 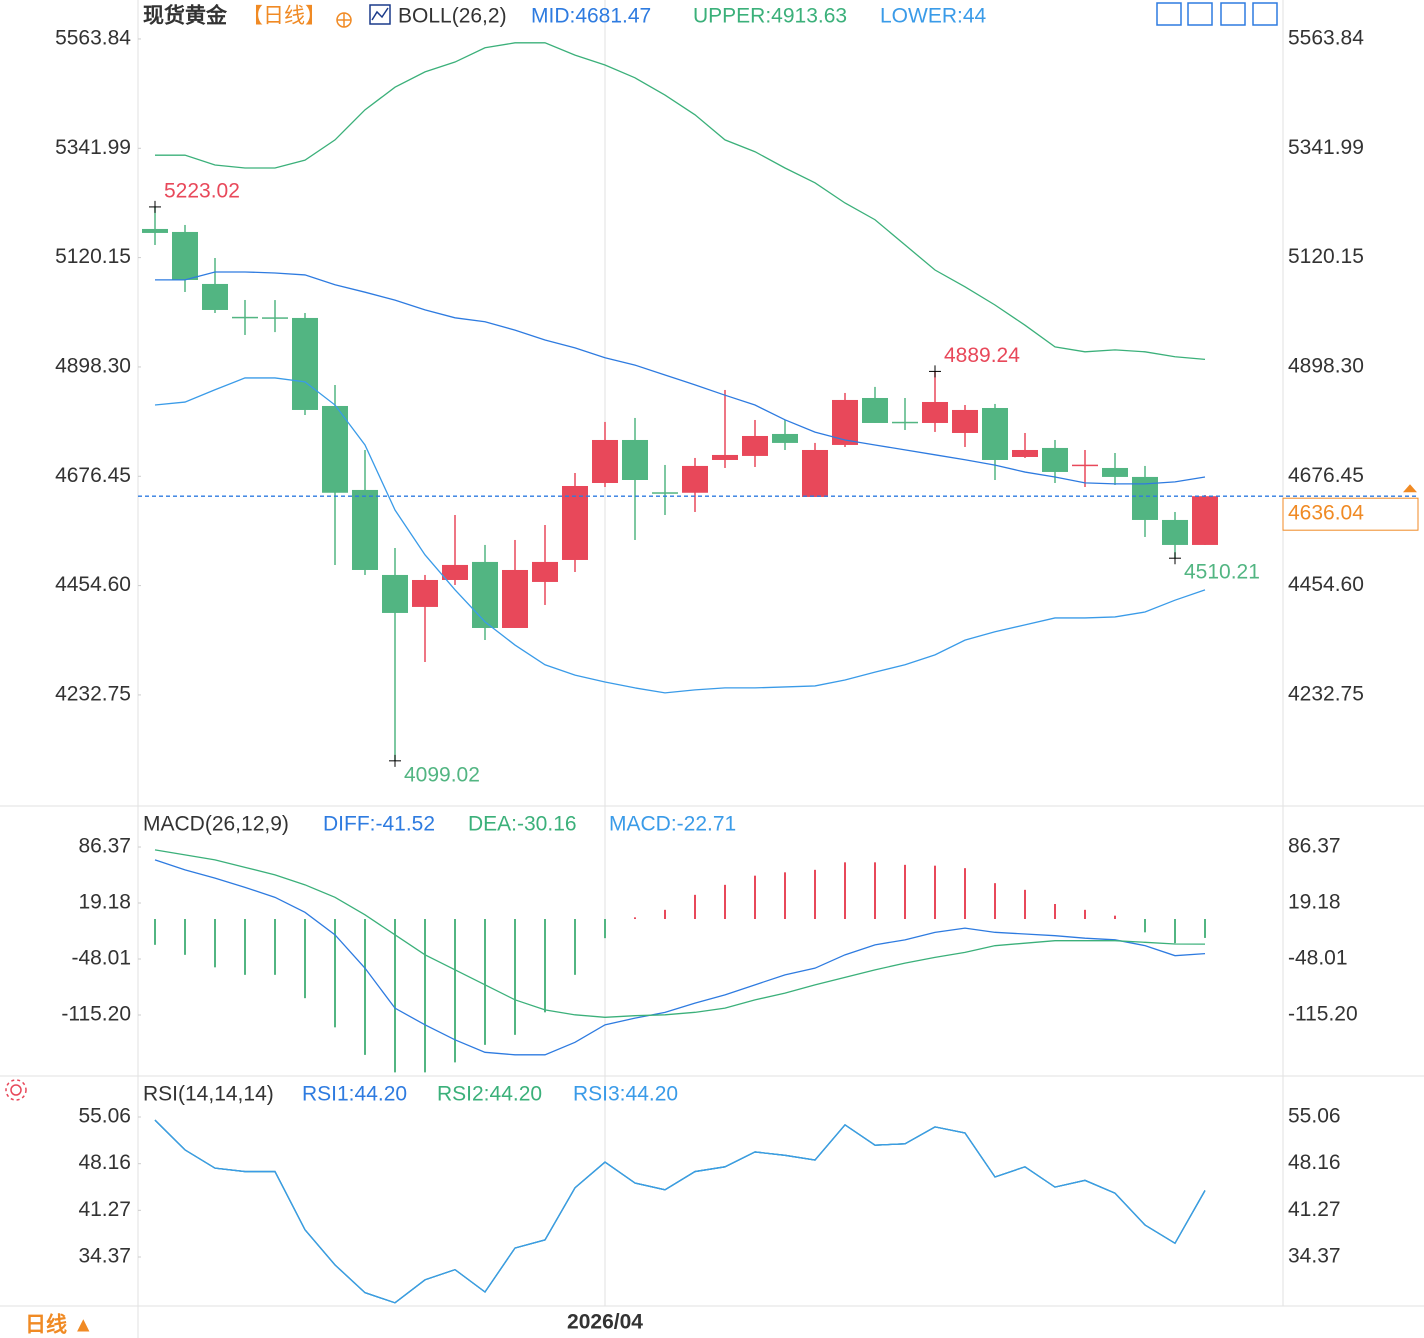 What do you see at coordinates (208, 1094) in the screenshot?
I see `rsi-title: RSI(14,14,14)` at bounding box center [208, 1094].